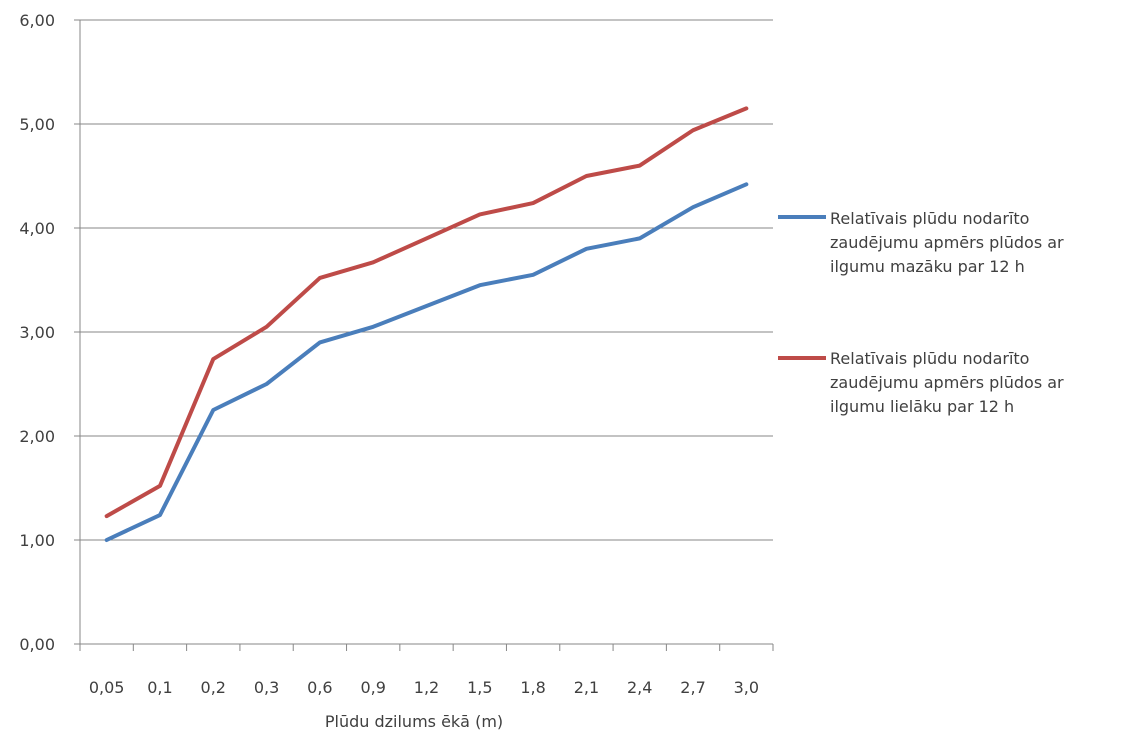 The height and width of the screenshot is (732, 1123). I want to click on x-tick-label: 3,0, so click(746, 687).